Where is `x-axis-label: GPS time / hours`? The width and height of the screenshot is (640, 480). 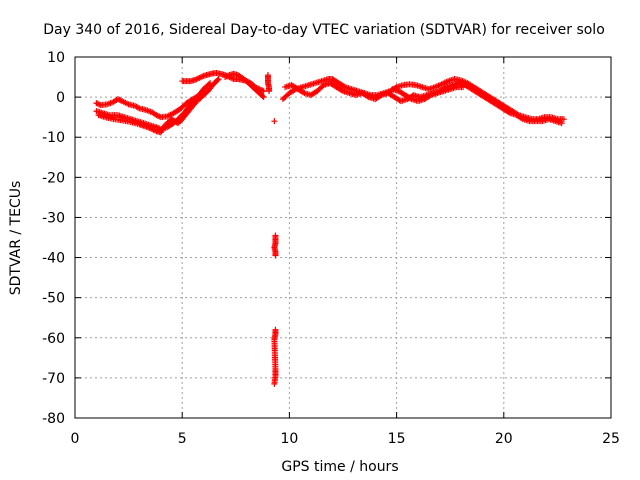
x-axis-label: GPS time / hours is located at coordinates (339, 467).